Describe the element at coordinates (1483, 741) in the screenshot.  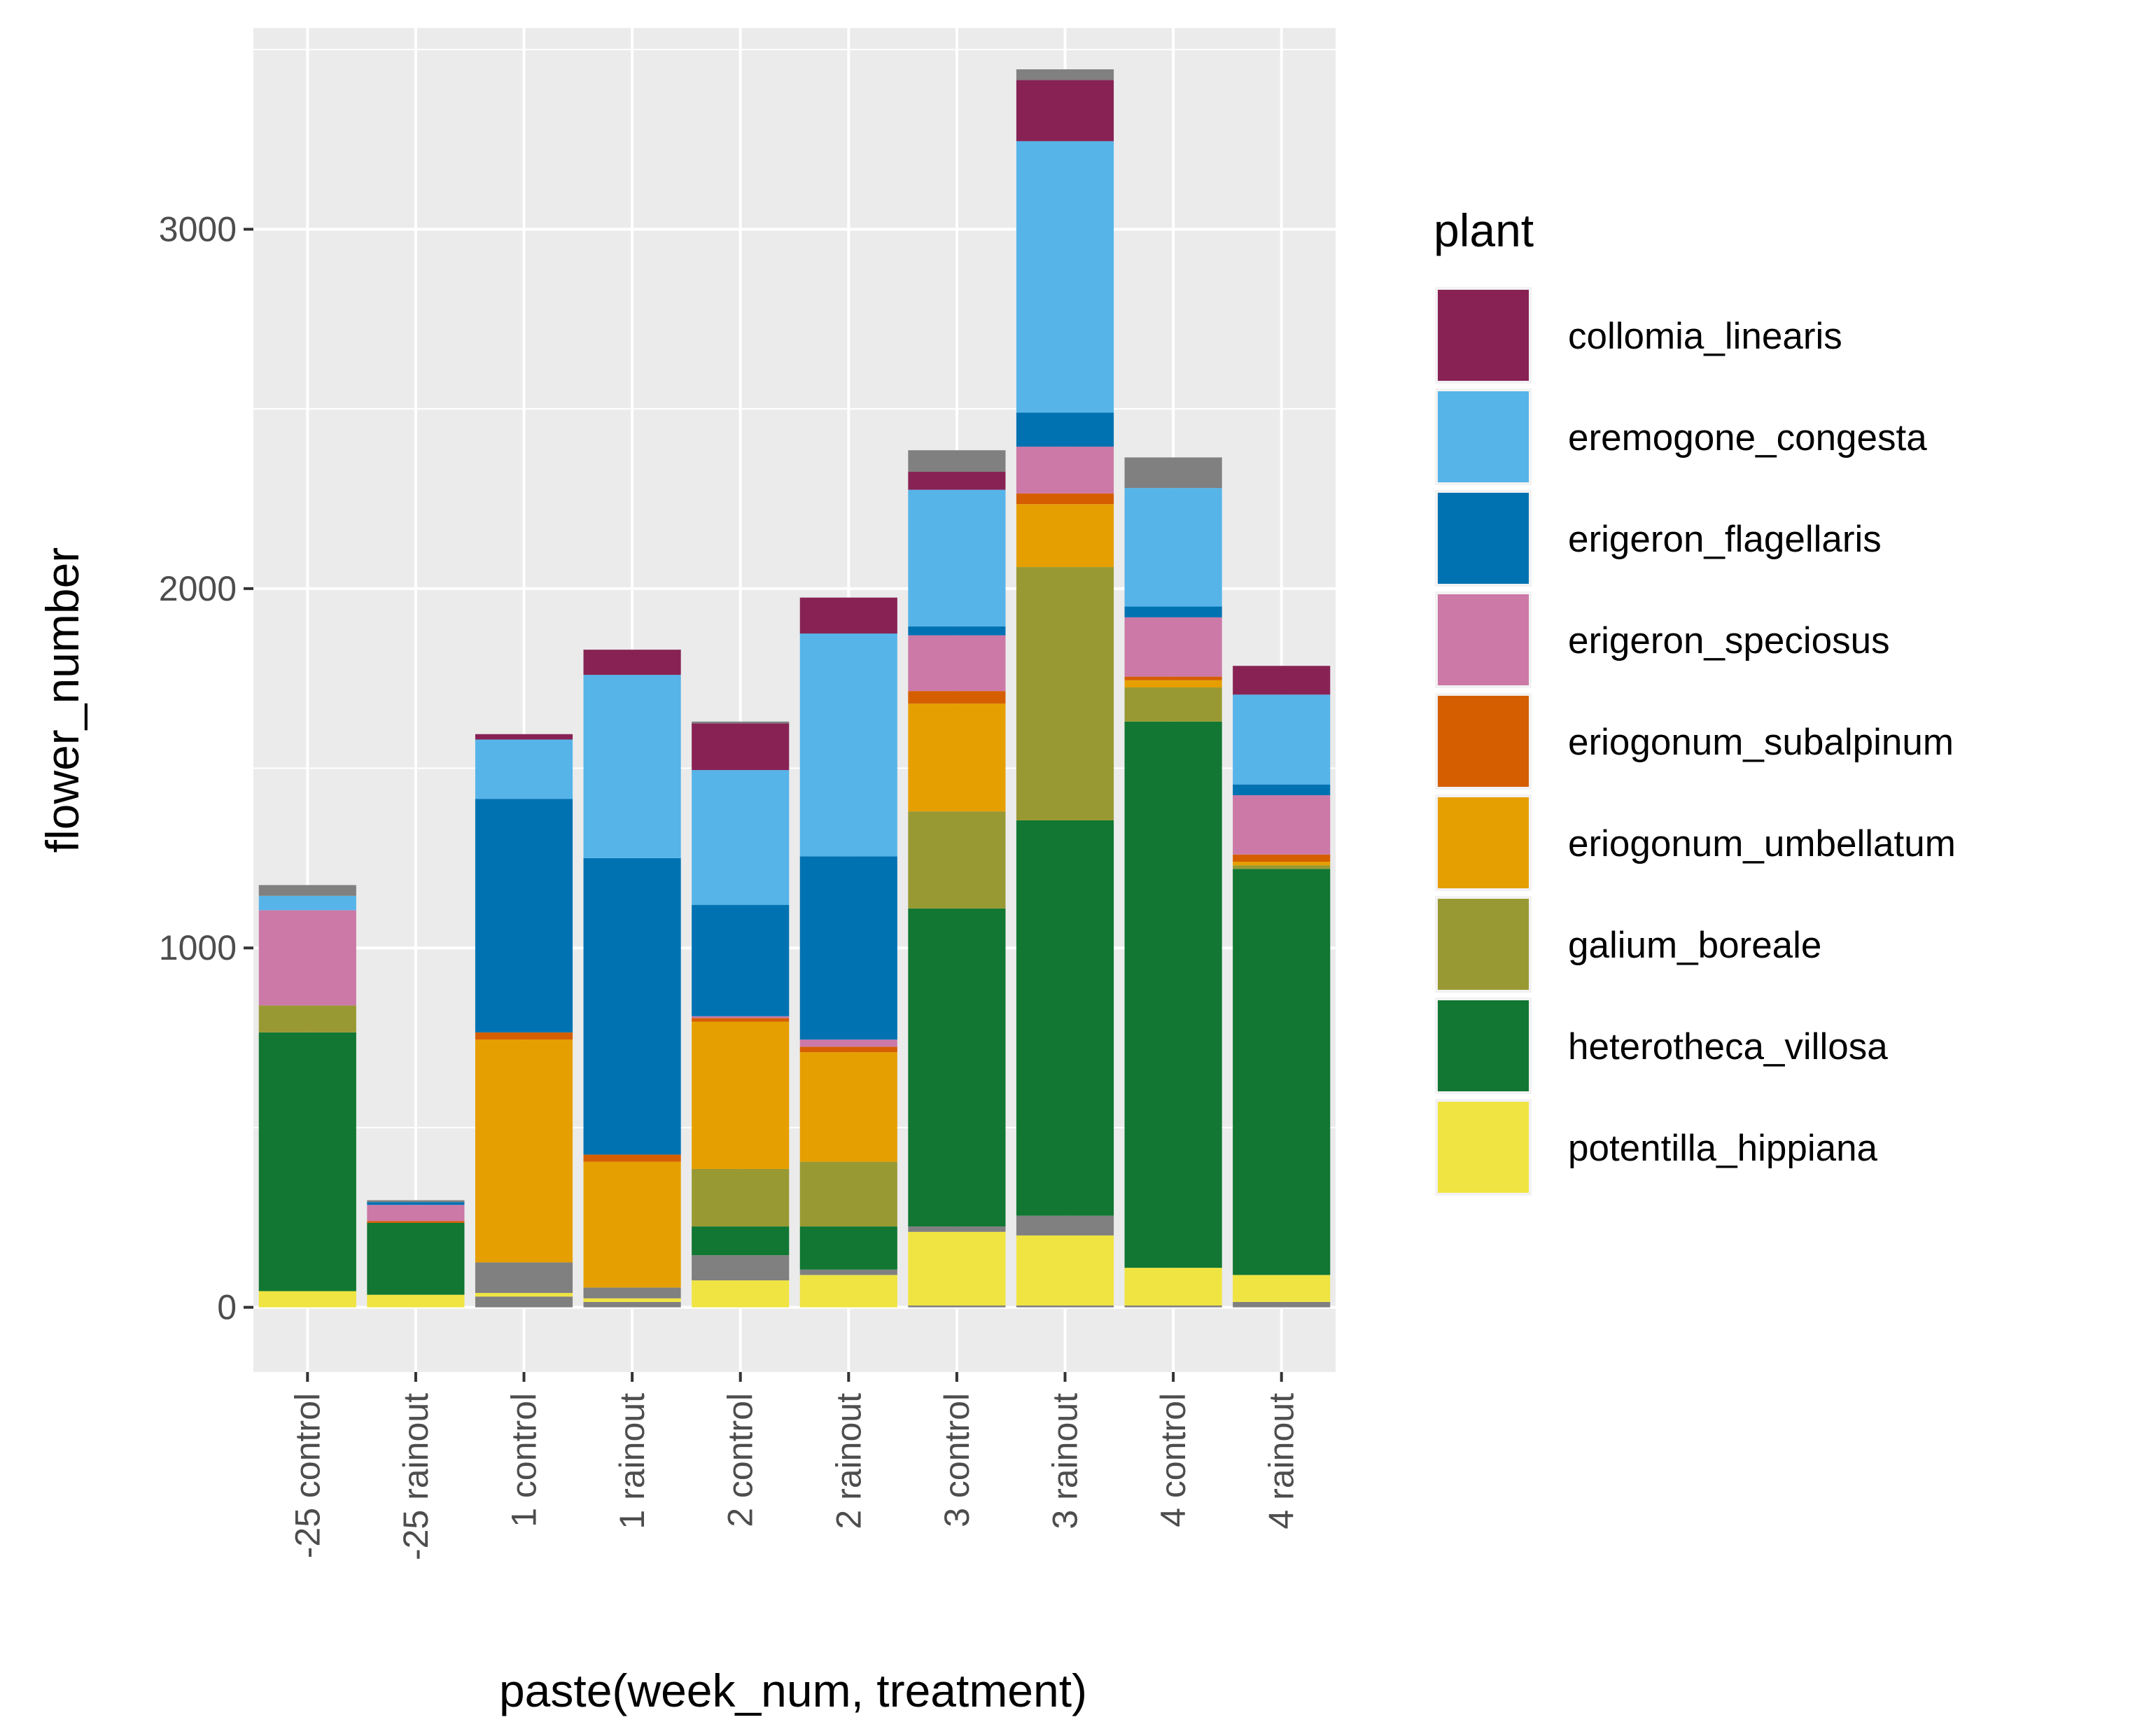
I see `legend-key-eriogonum-subalpinum` at that location.